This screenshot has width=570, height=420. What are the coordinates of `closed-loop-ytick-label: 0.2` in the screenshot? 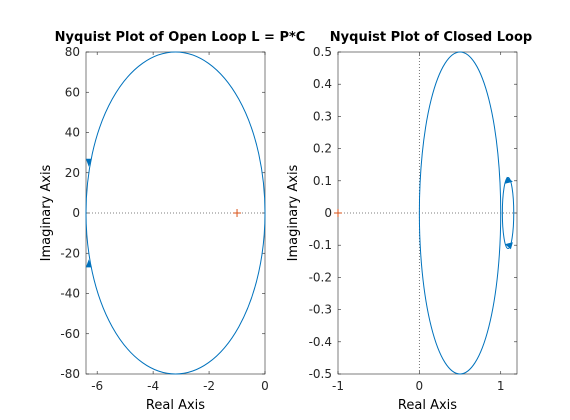 It's located at (322, 149).